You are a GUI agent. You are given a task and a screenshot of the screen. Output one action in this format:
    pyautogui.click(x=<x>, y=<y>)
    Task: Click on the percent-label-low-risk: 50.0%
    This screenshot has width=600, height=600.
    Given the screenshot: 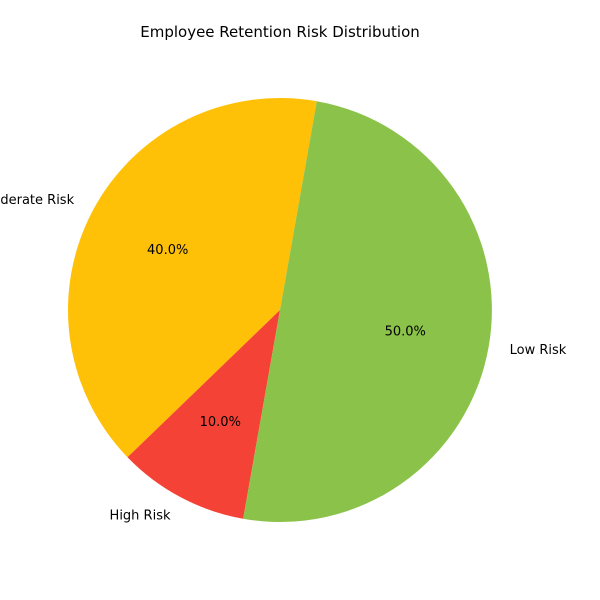 What is the action you would take?
    pyautogui.click(x=405, y=332)
    